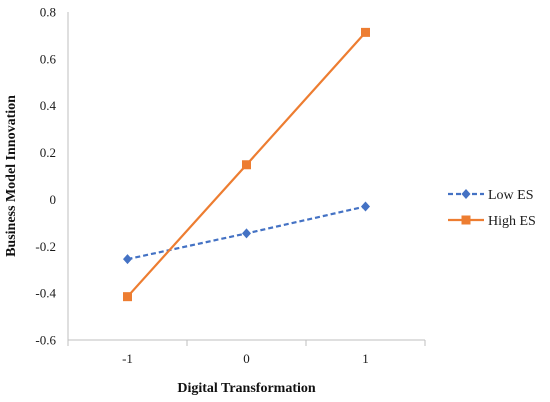  I want to click on legend: Low ES High ES, so click(492, 208).